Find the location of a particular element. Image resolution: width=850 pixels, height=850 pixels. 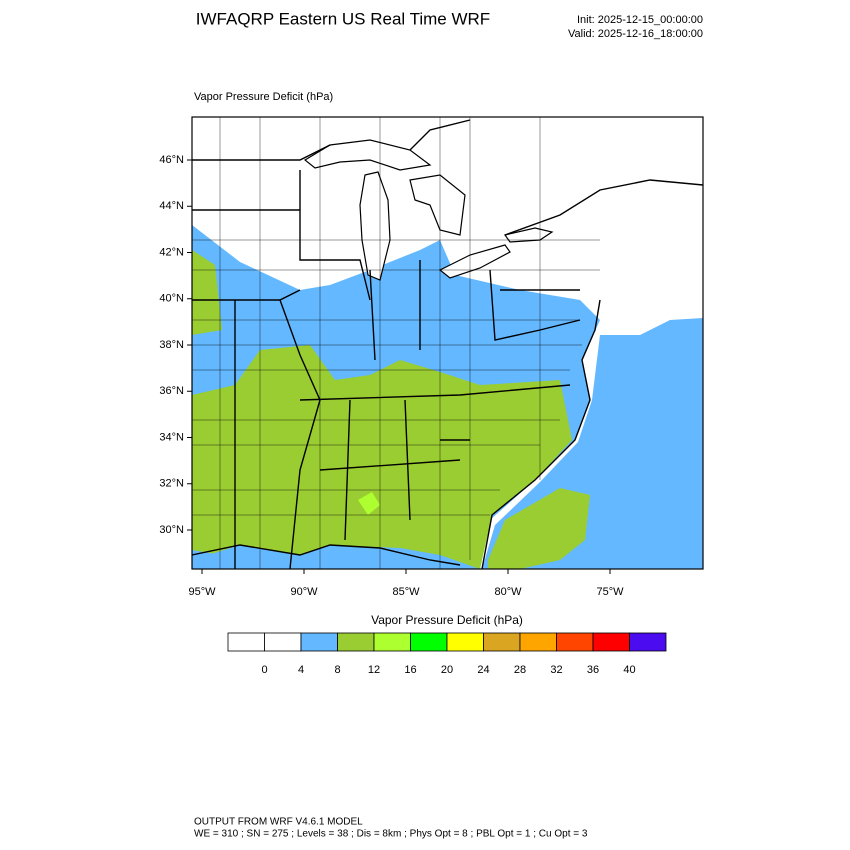

colorbar-tick-label: 20 is located at coordinates (447, 670).